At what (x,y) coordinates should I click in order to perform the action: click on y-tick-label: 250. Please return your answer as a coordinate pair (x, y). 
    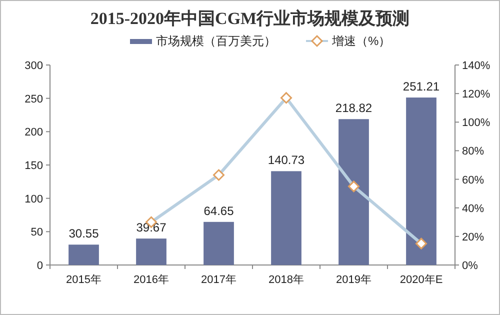
    Looking at the image, I should click on (33, 99).